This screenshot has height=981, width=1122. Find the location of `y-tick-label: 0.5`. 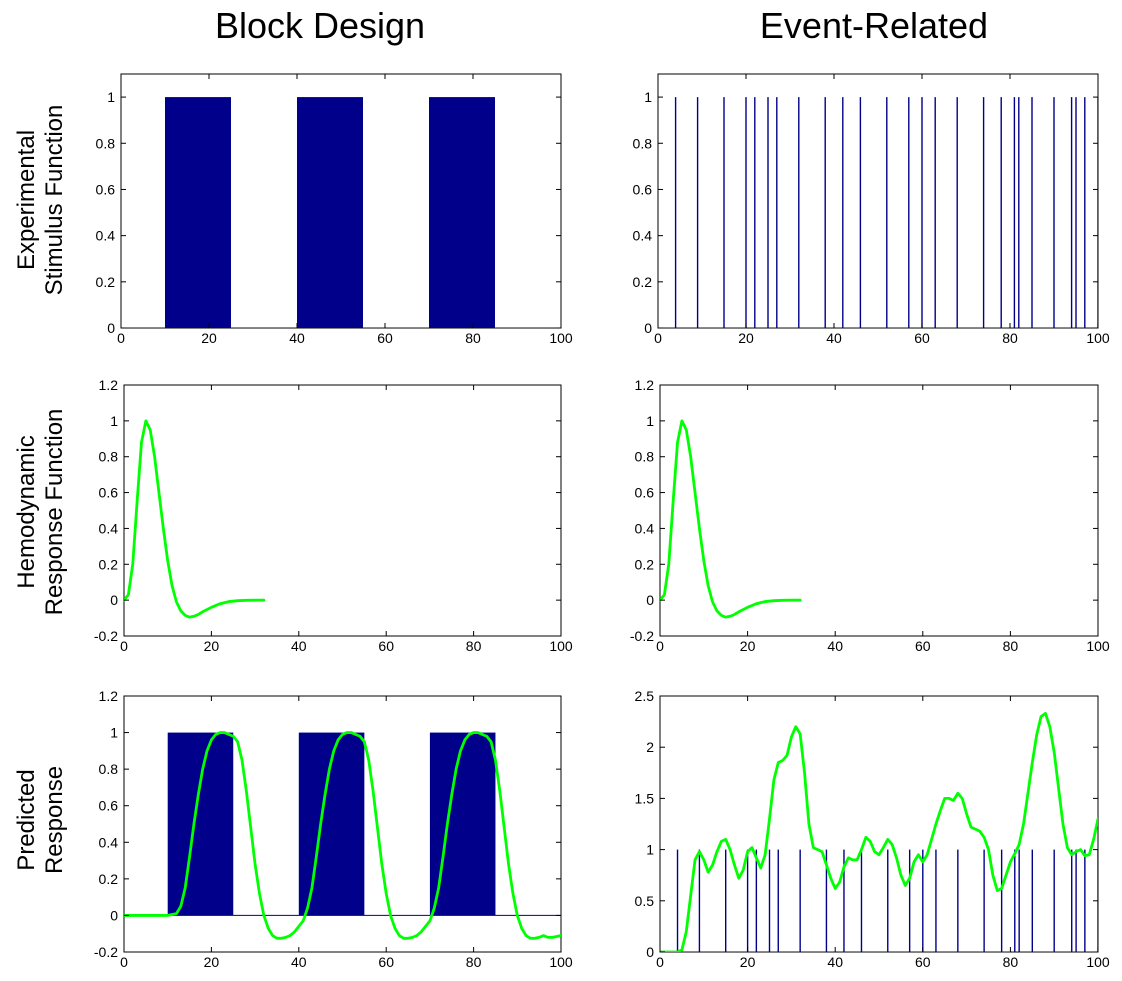

y-tick-label: 0.5 is located at coordinates (645, 901).